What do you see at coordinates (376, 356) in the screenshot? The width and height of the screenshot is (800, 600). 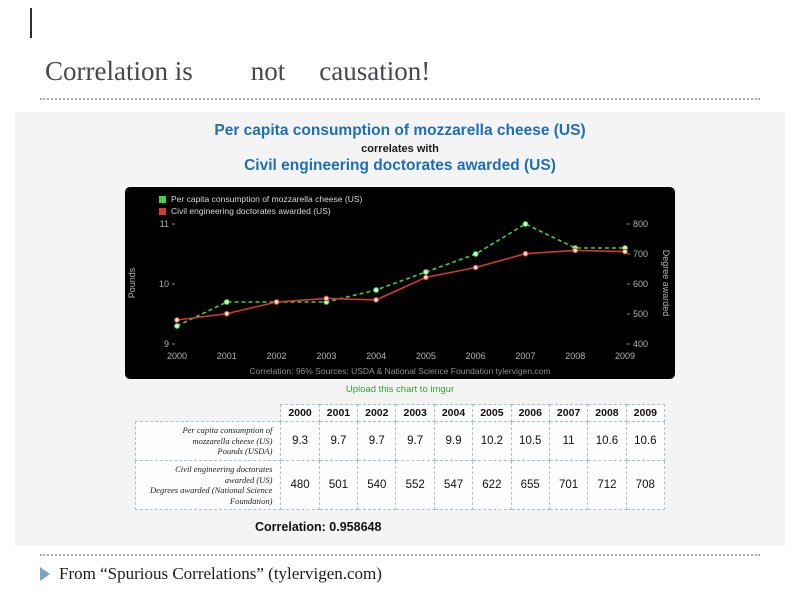 I see `svg-text: 2004` at bounding box center [376, 356].